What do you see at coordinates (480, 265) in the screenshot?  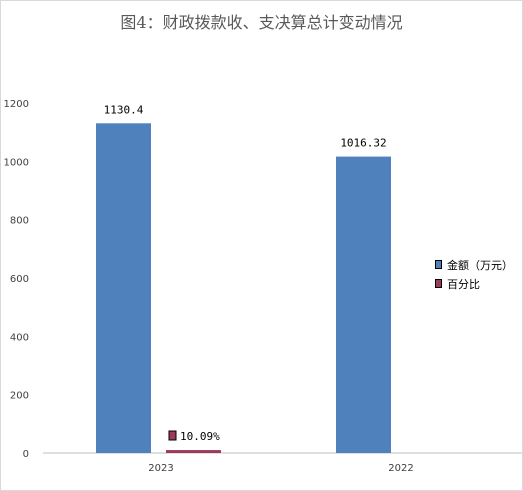 I see `legend-label-amount: 金额（万元）` at bounding box center [480, 265].